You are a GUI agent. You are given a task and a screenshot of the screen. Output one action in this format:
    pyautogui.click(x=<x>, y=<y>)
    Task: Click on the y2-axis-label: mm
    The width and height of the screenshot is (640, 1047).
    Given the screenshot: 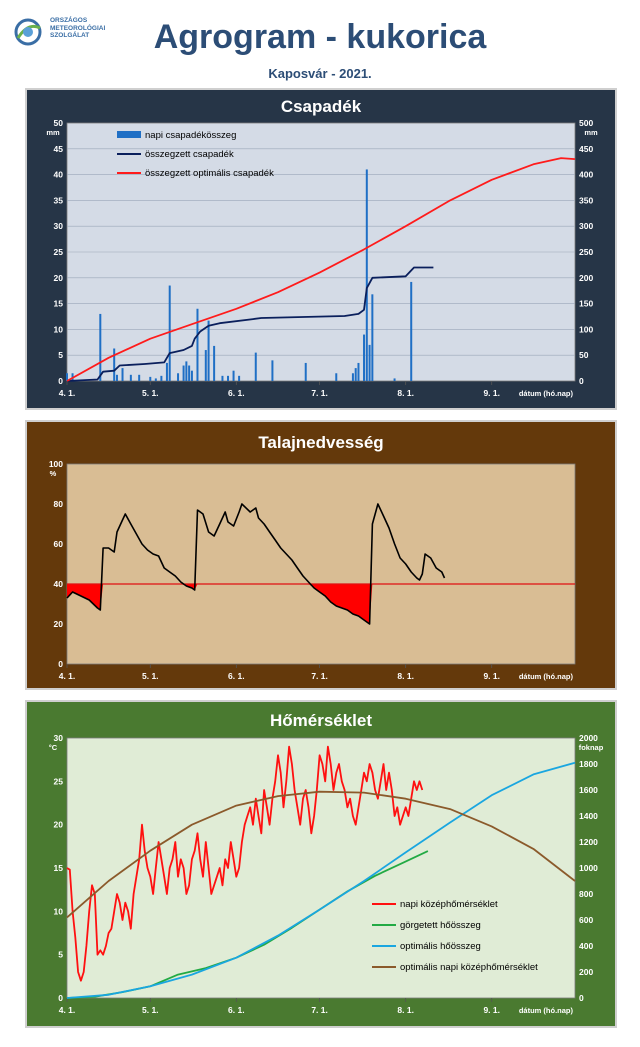 What is the action you would take?
    pyautogui.click(x=591, y=132)
    